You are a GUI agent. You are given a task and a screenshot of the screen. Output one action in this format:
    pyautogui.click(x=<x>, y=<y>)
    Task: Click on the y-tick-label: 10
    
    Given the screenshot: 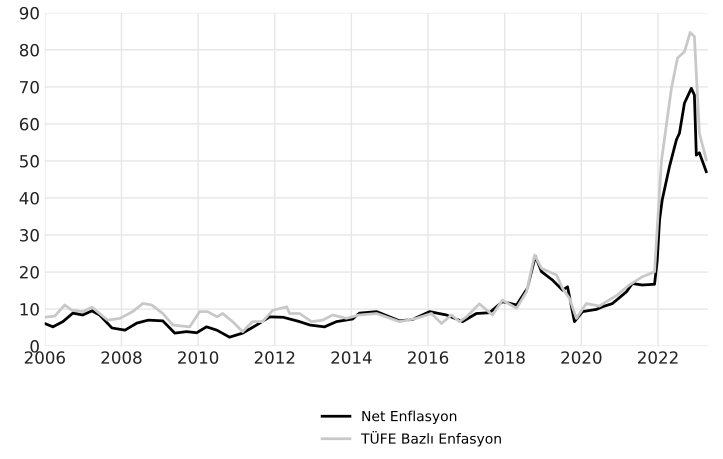 What is the action you would take?
    pyautogui.click(x=29, y=309)
    